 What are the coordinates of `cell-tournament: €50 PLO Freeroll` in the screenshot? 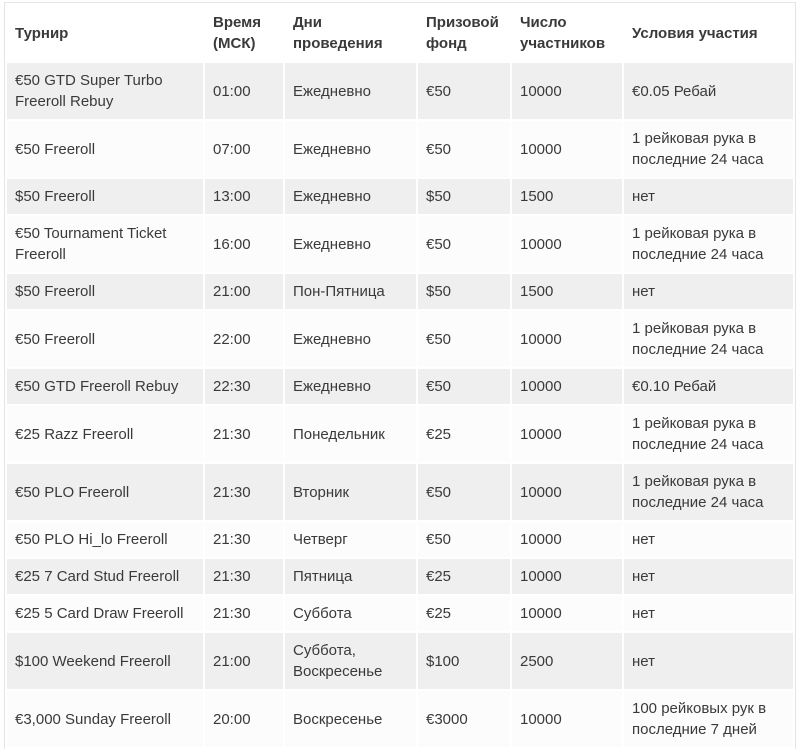 It's located at (105, 492).